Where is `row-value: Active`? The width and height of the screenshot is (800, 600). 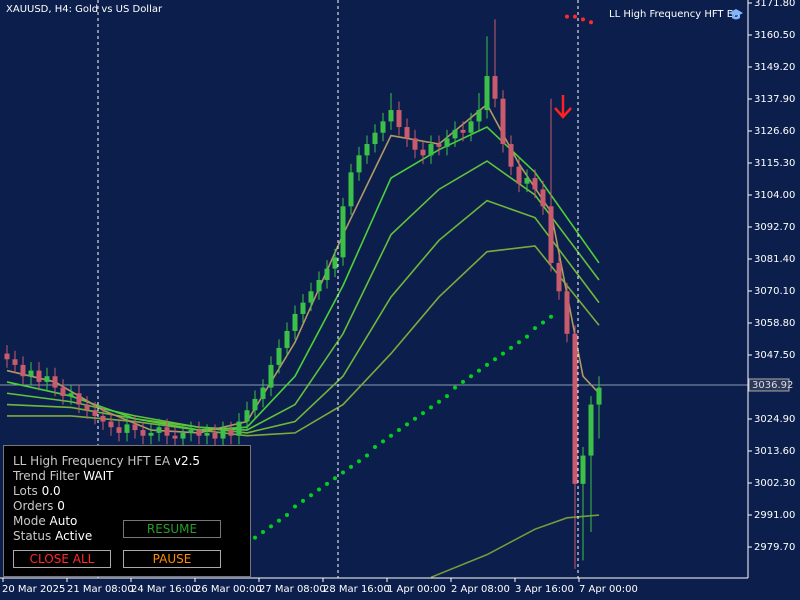 row-value: Active is located at coordinates (74, 536).